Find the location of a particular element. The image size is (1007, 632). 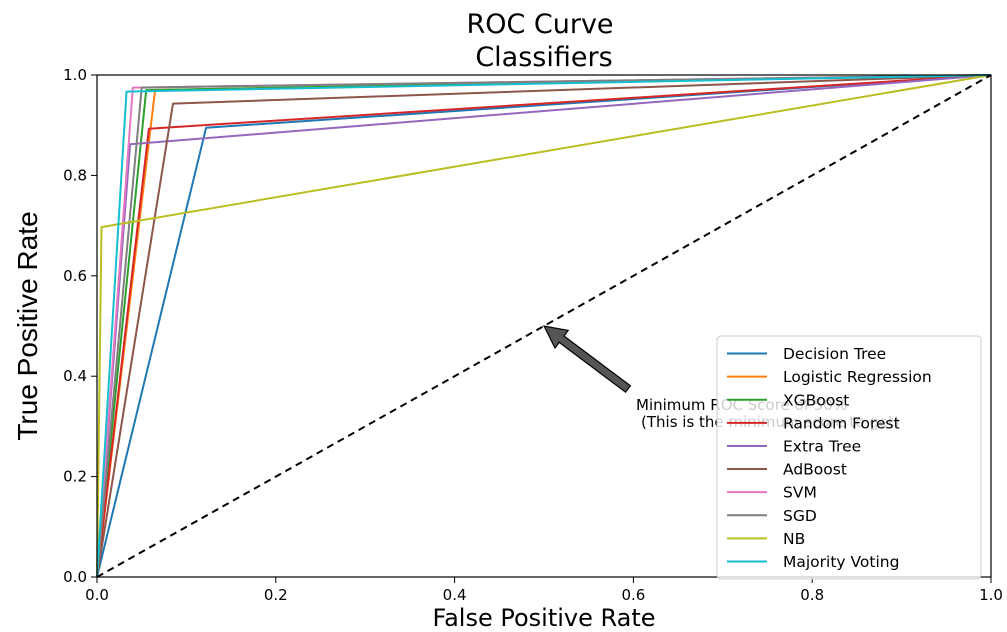

x-tick-label: 0.6 is located at coordinates (633, 595).